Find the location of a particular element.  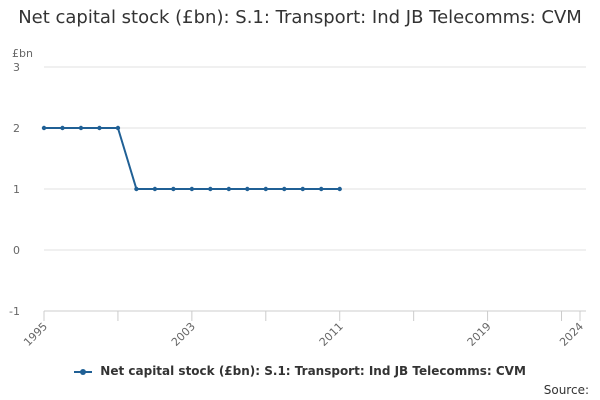

legend-swatch-icon is located at coordinates (83, 372).